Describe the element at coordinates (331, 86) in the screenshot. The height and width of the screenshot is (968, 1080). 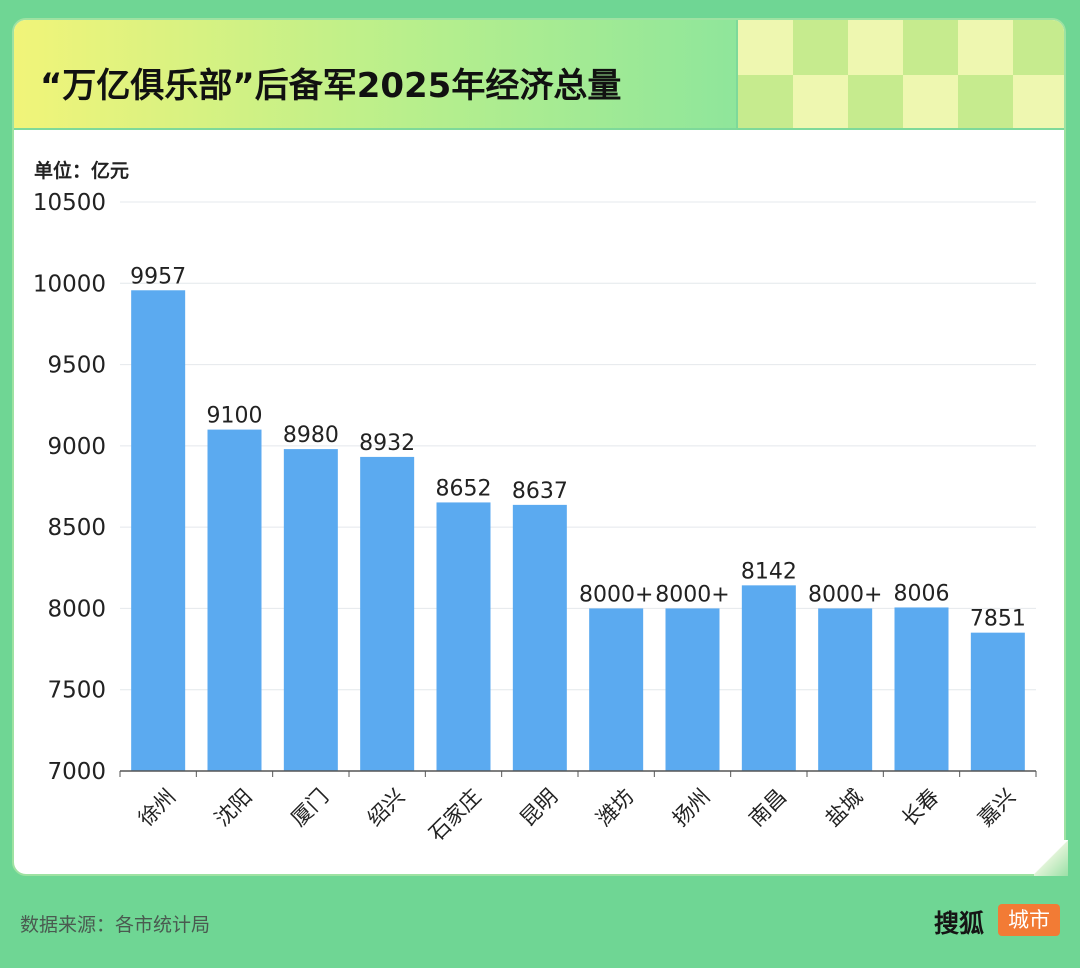
I see `chart-title: “万亿俱乐部”后备军2025年经济总量` at that location.